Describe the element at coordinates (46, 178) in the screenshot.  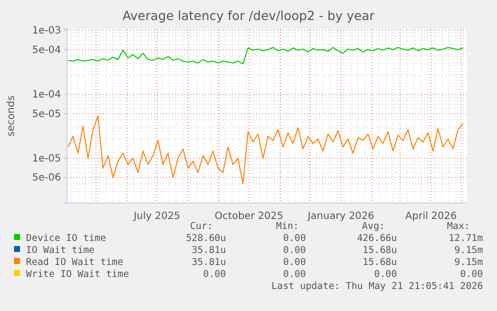
I see `y-tick-label: 5e-06` at that location.